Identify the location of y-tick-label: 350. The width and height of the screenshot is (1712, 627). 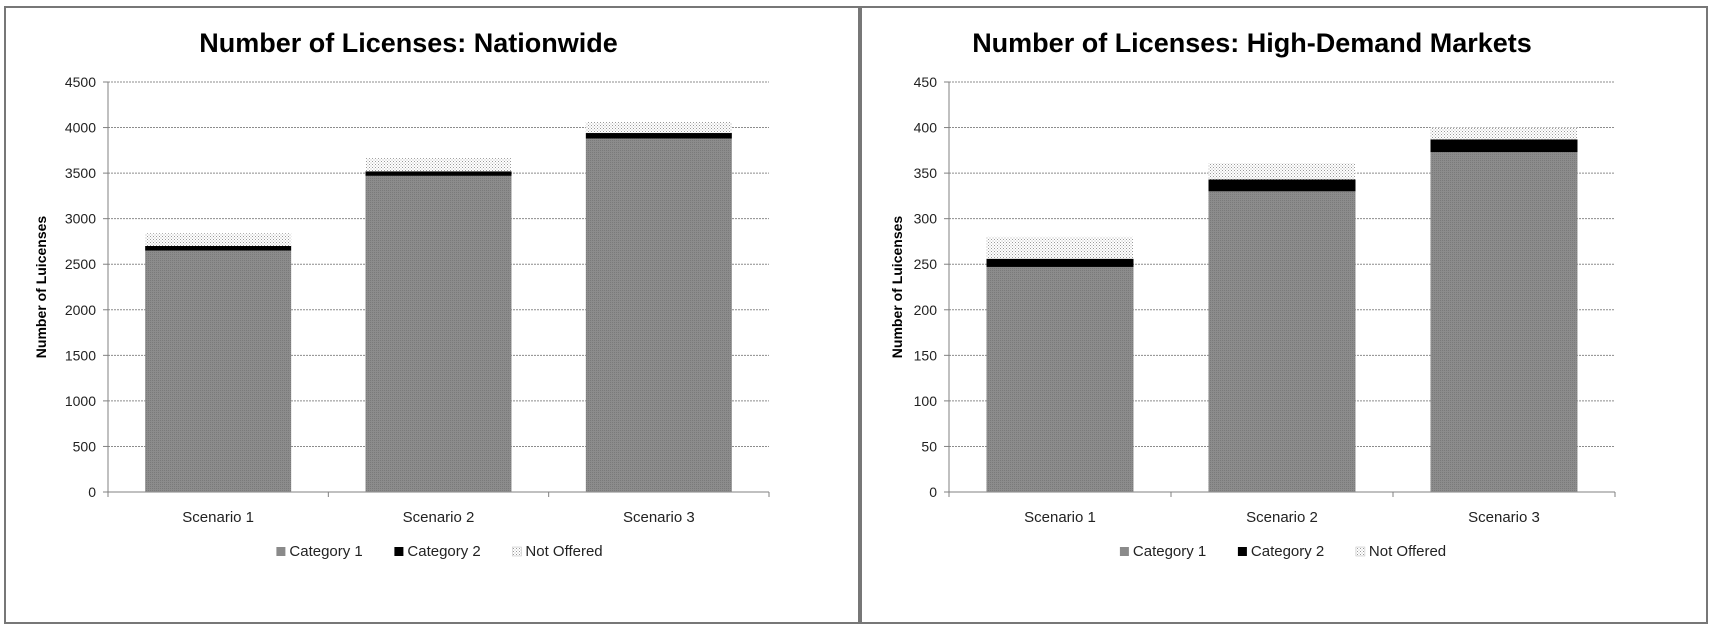
(926, 173).